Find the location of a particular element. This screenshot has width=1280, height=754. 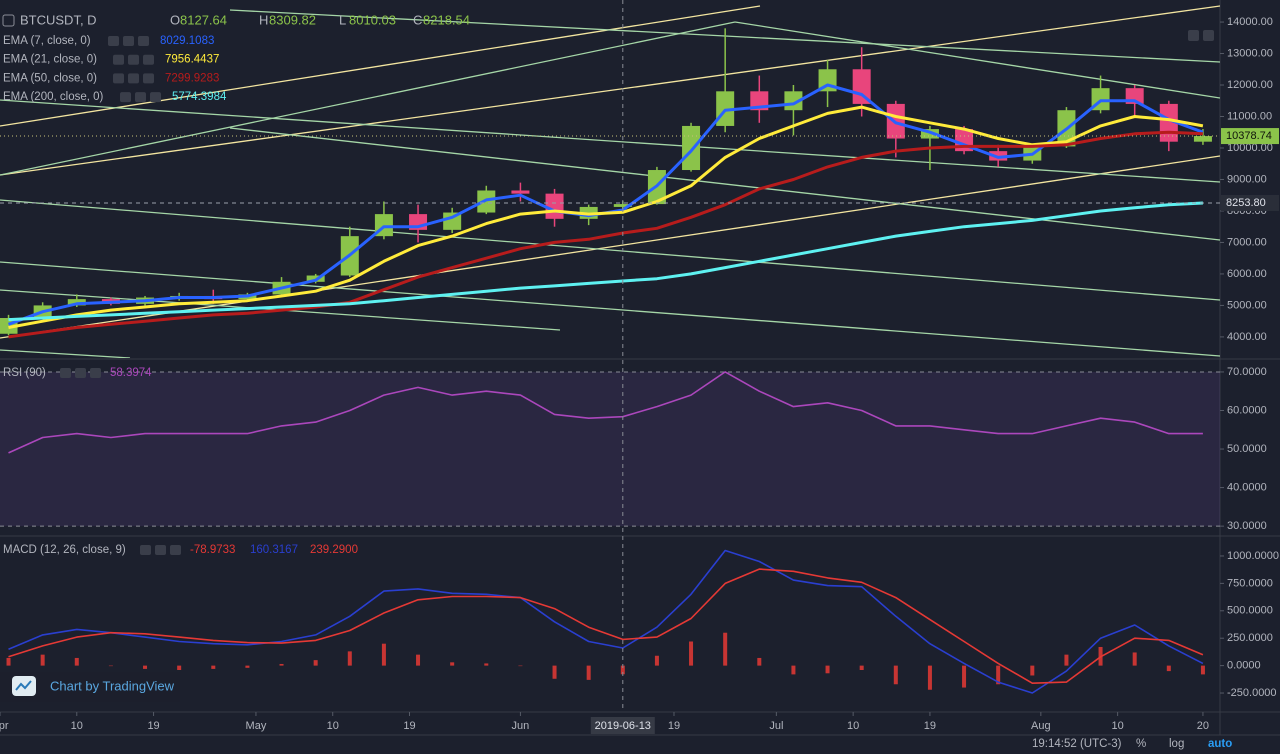

branding-logo-mark is located at coordinates (23, 685).